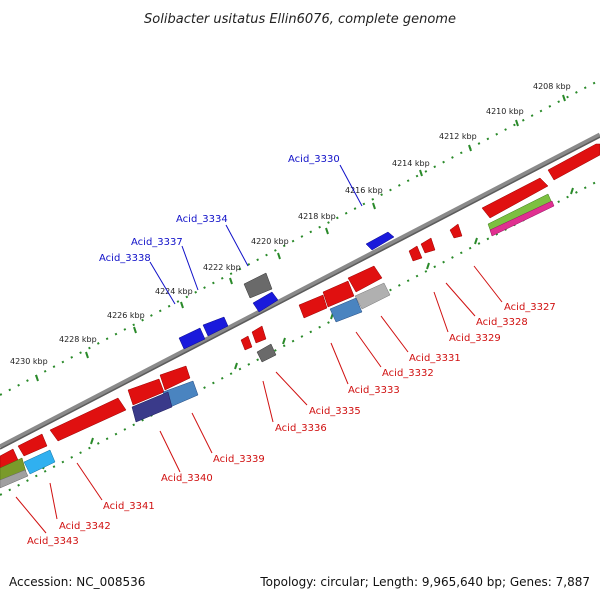 The image size is (600, 600). What do you see at coordinates (187, 478) in the screenshot?
I see `gene-label: Acid_3340` at bounding box center [187, 478].